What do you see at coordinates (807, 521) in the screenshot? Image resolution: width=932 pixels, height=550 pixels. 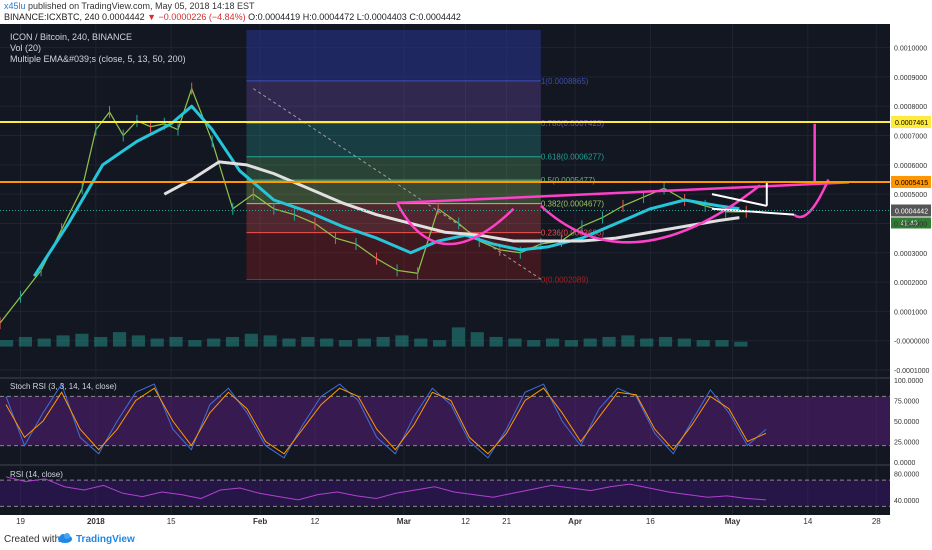 I see `time-tick-label: 14` at bounding box center [807, 521].